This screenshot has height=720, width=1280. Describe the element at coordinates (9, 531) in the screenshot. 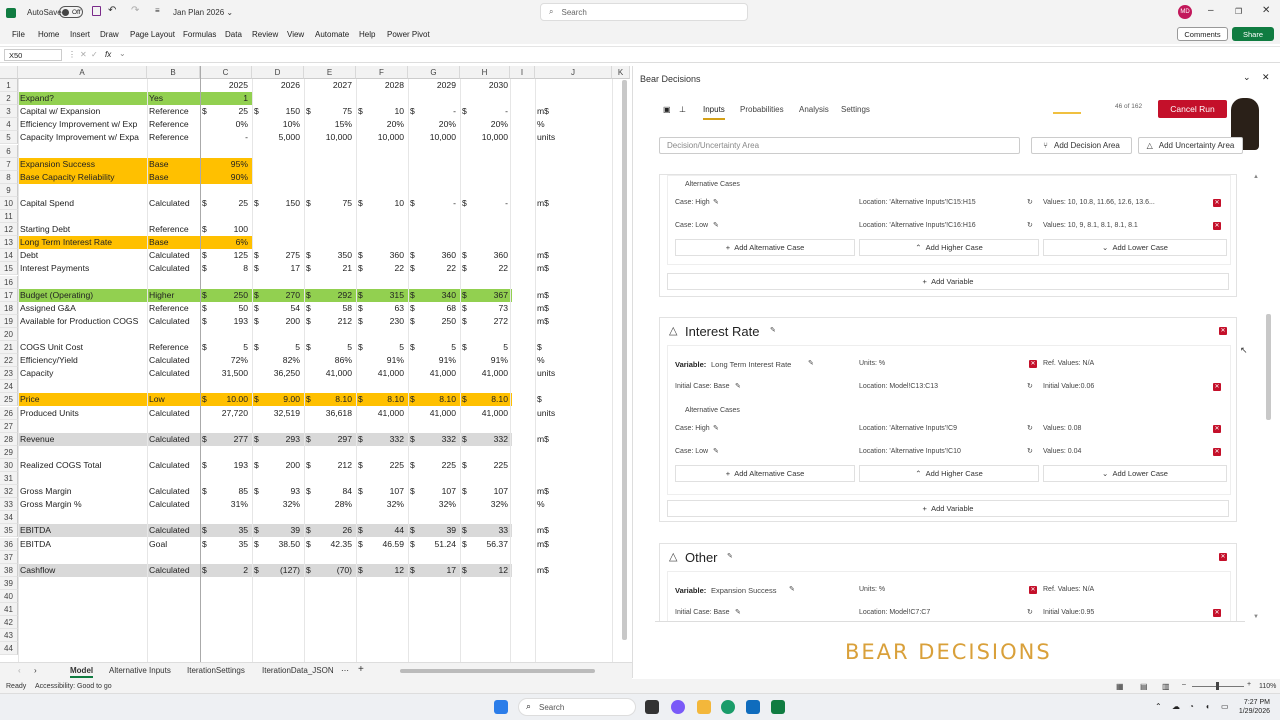

I see `row-header: 35` at that location.